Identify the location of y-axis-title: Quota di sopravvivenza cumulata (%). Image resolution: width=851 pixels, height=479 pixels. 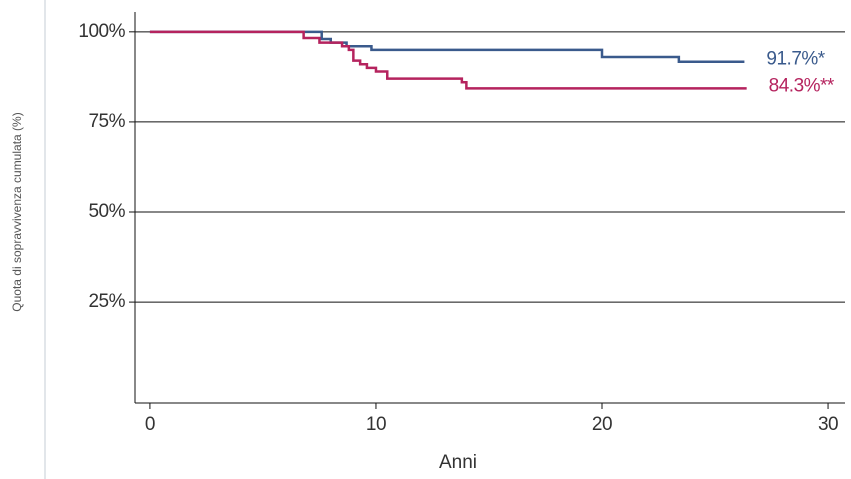
(17, 211).